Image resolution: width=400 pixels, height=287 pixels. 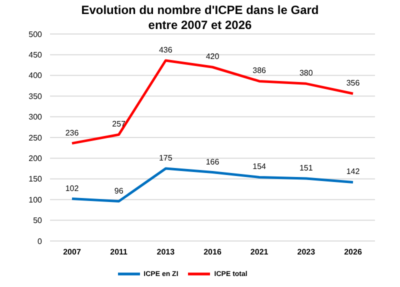 What do you see at coordinates (213, 161) in the screenshot?
I see `data-label: 166` at bounding box center [213, 161].